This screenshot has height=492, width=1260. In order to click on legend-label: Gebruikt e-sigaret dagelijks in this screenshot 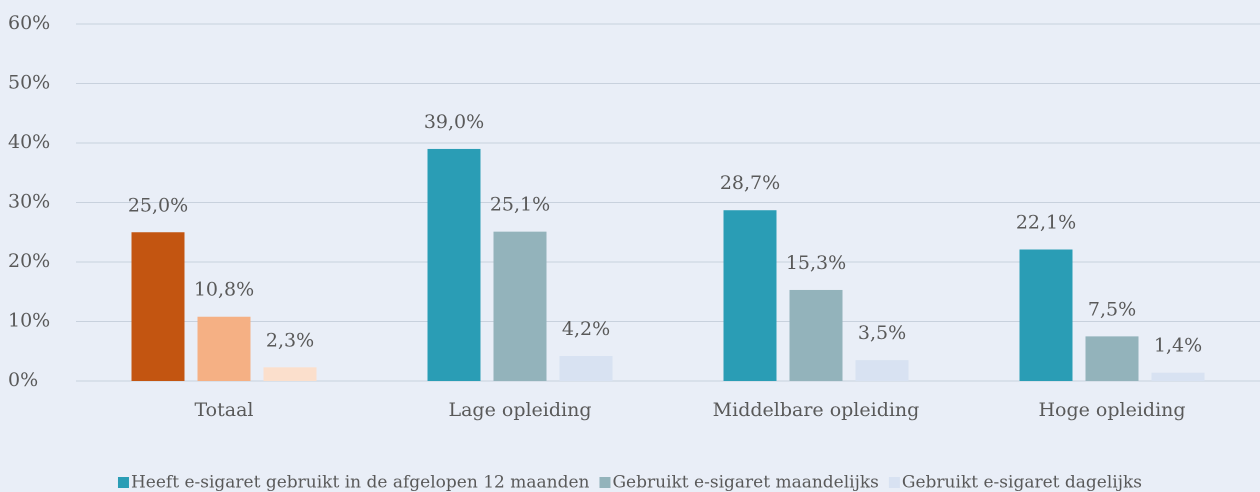, I will do `click(1022, 482)`.